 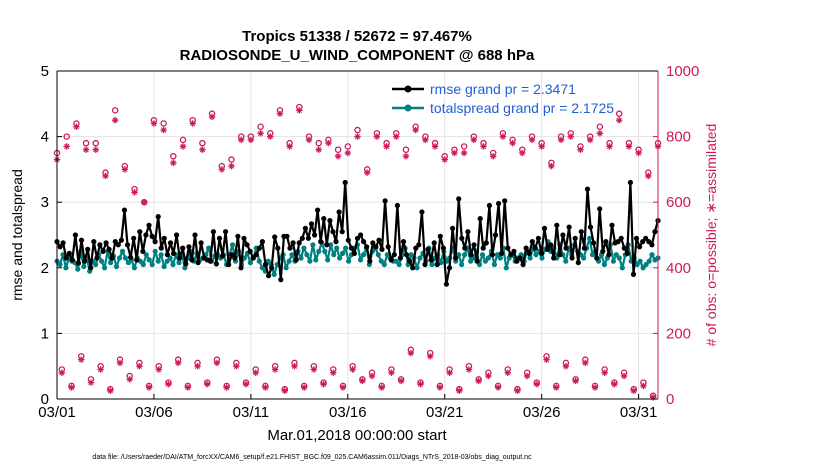 What do you see at coordinates (45, 202) in the screenshot?
I see `y-tick-label-left: 3` at bounding box center [45, 202].